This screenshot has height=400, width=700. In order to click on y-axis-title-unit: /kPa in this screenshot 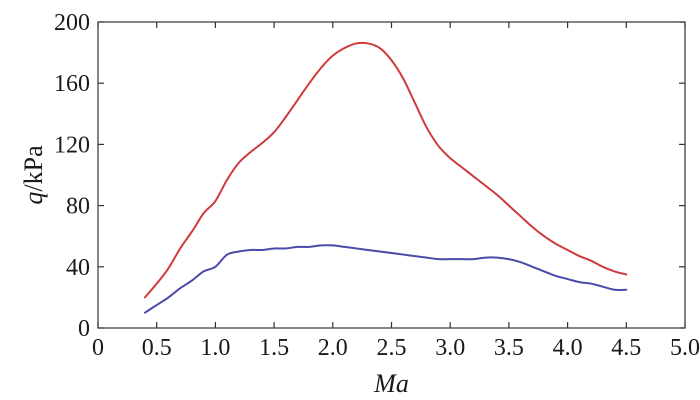, I will do `click(33, 168)`.